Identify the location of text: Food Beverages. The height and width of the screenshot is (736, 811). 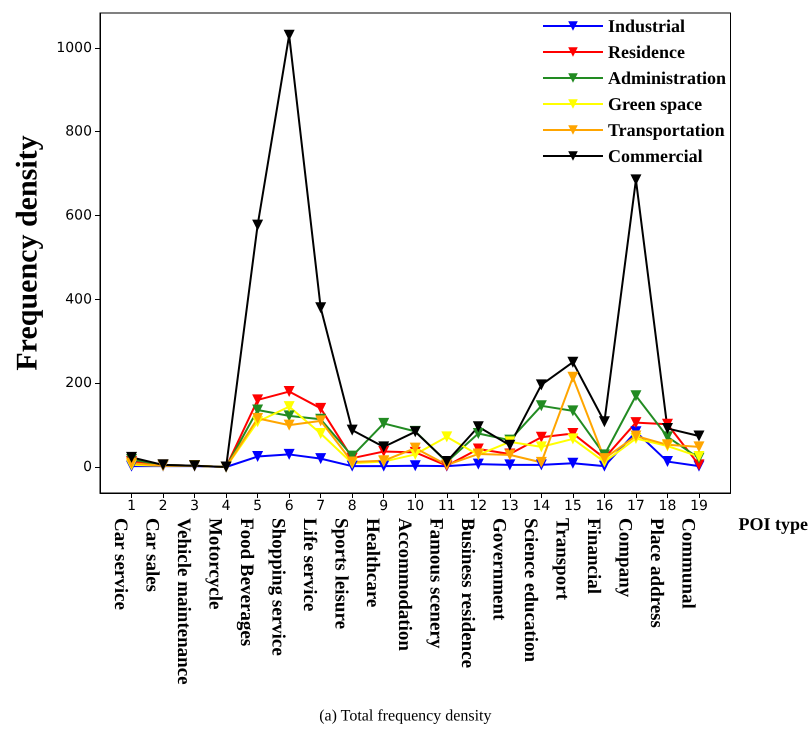
(247, 582).